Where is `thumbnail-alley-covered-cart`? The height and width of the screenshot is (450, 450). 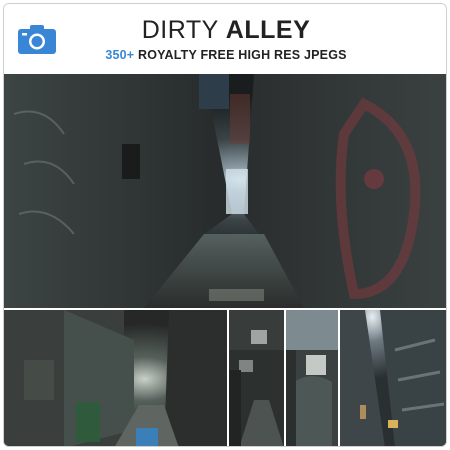
thumbnail-alley-covered-cart is located at coordinates (312, 378).